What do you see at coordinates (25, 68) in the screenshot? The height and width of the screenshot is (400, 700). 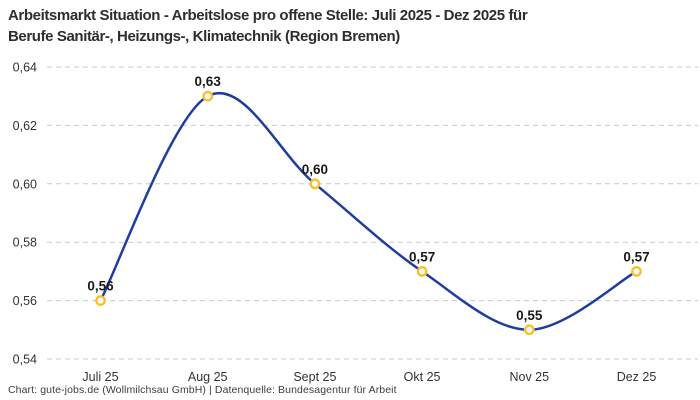 I see `y-axis-tick-label: 0,64` at bounding box center [25, 68].